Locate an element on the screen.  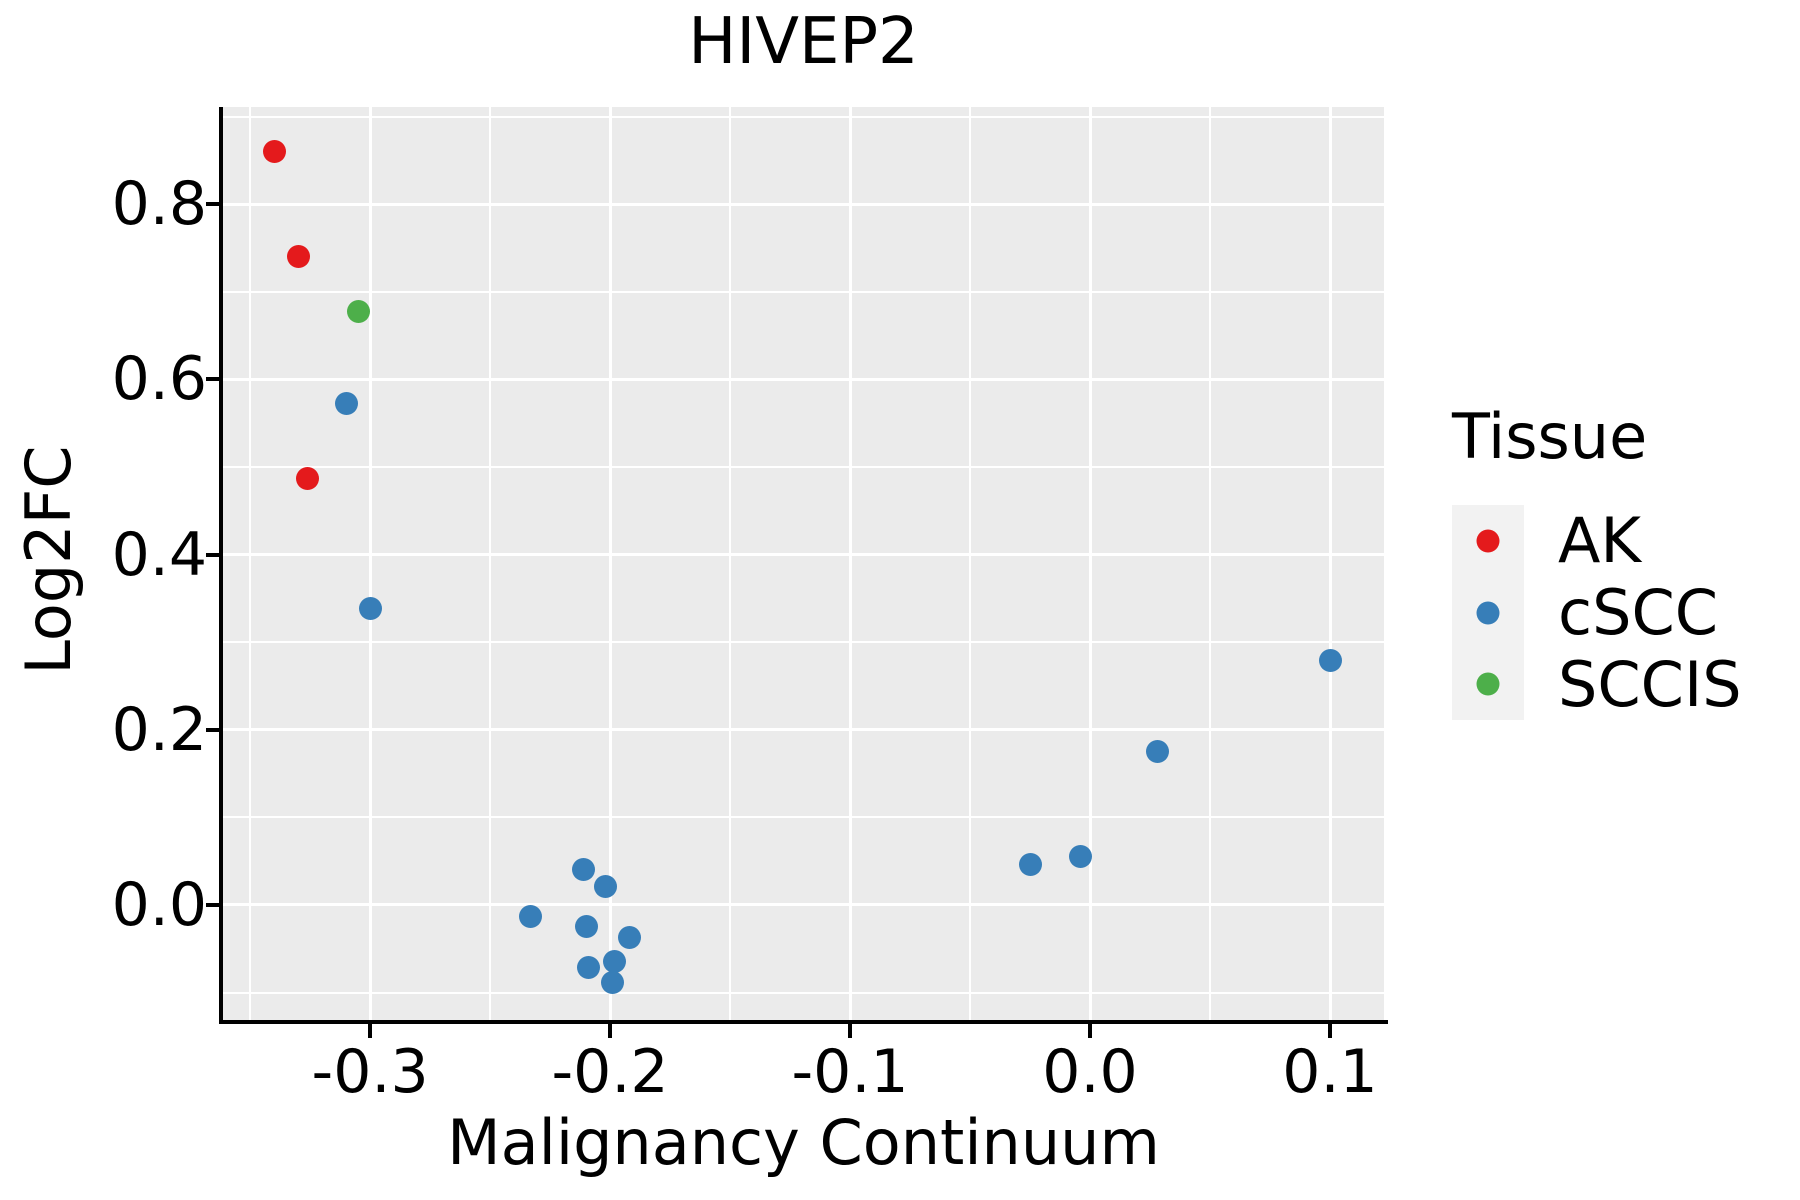
legend-swatch-cscc-icon is located at coordinates (1488, 613).